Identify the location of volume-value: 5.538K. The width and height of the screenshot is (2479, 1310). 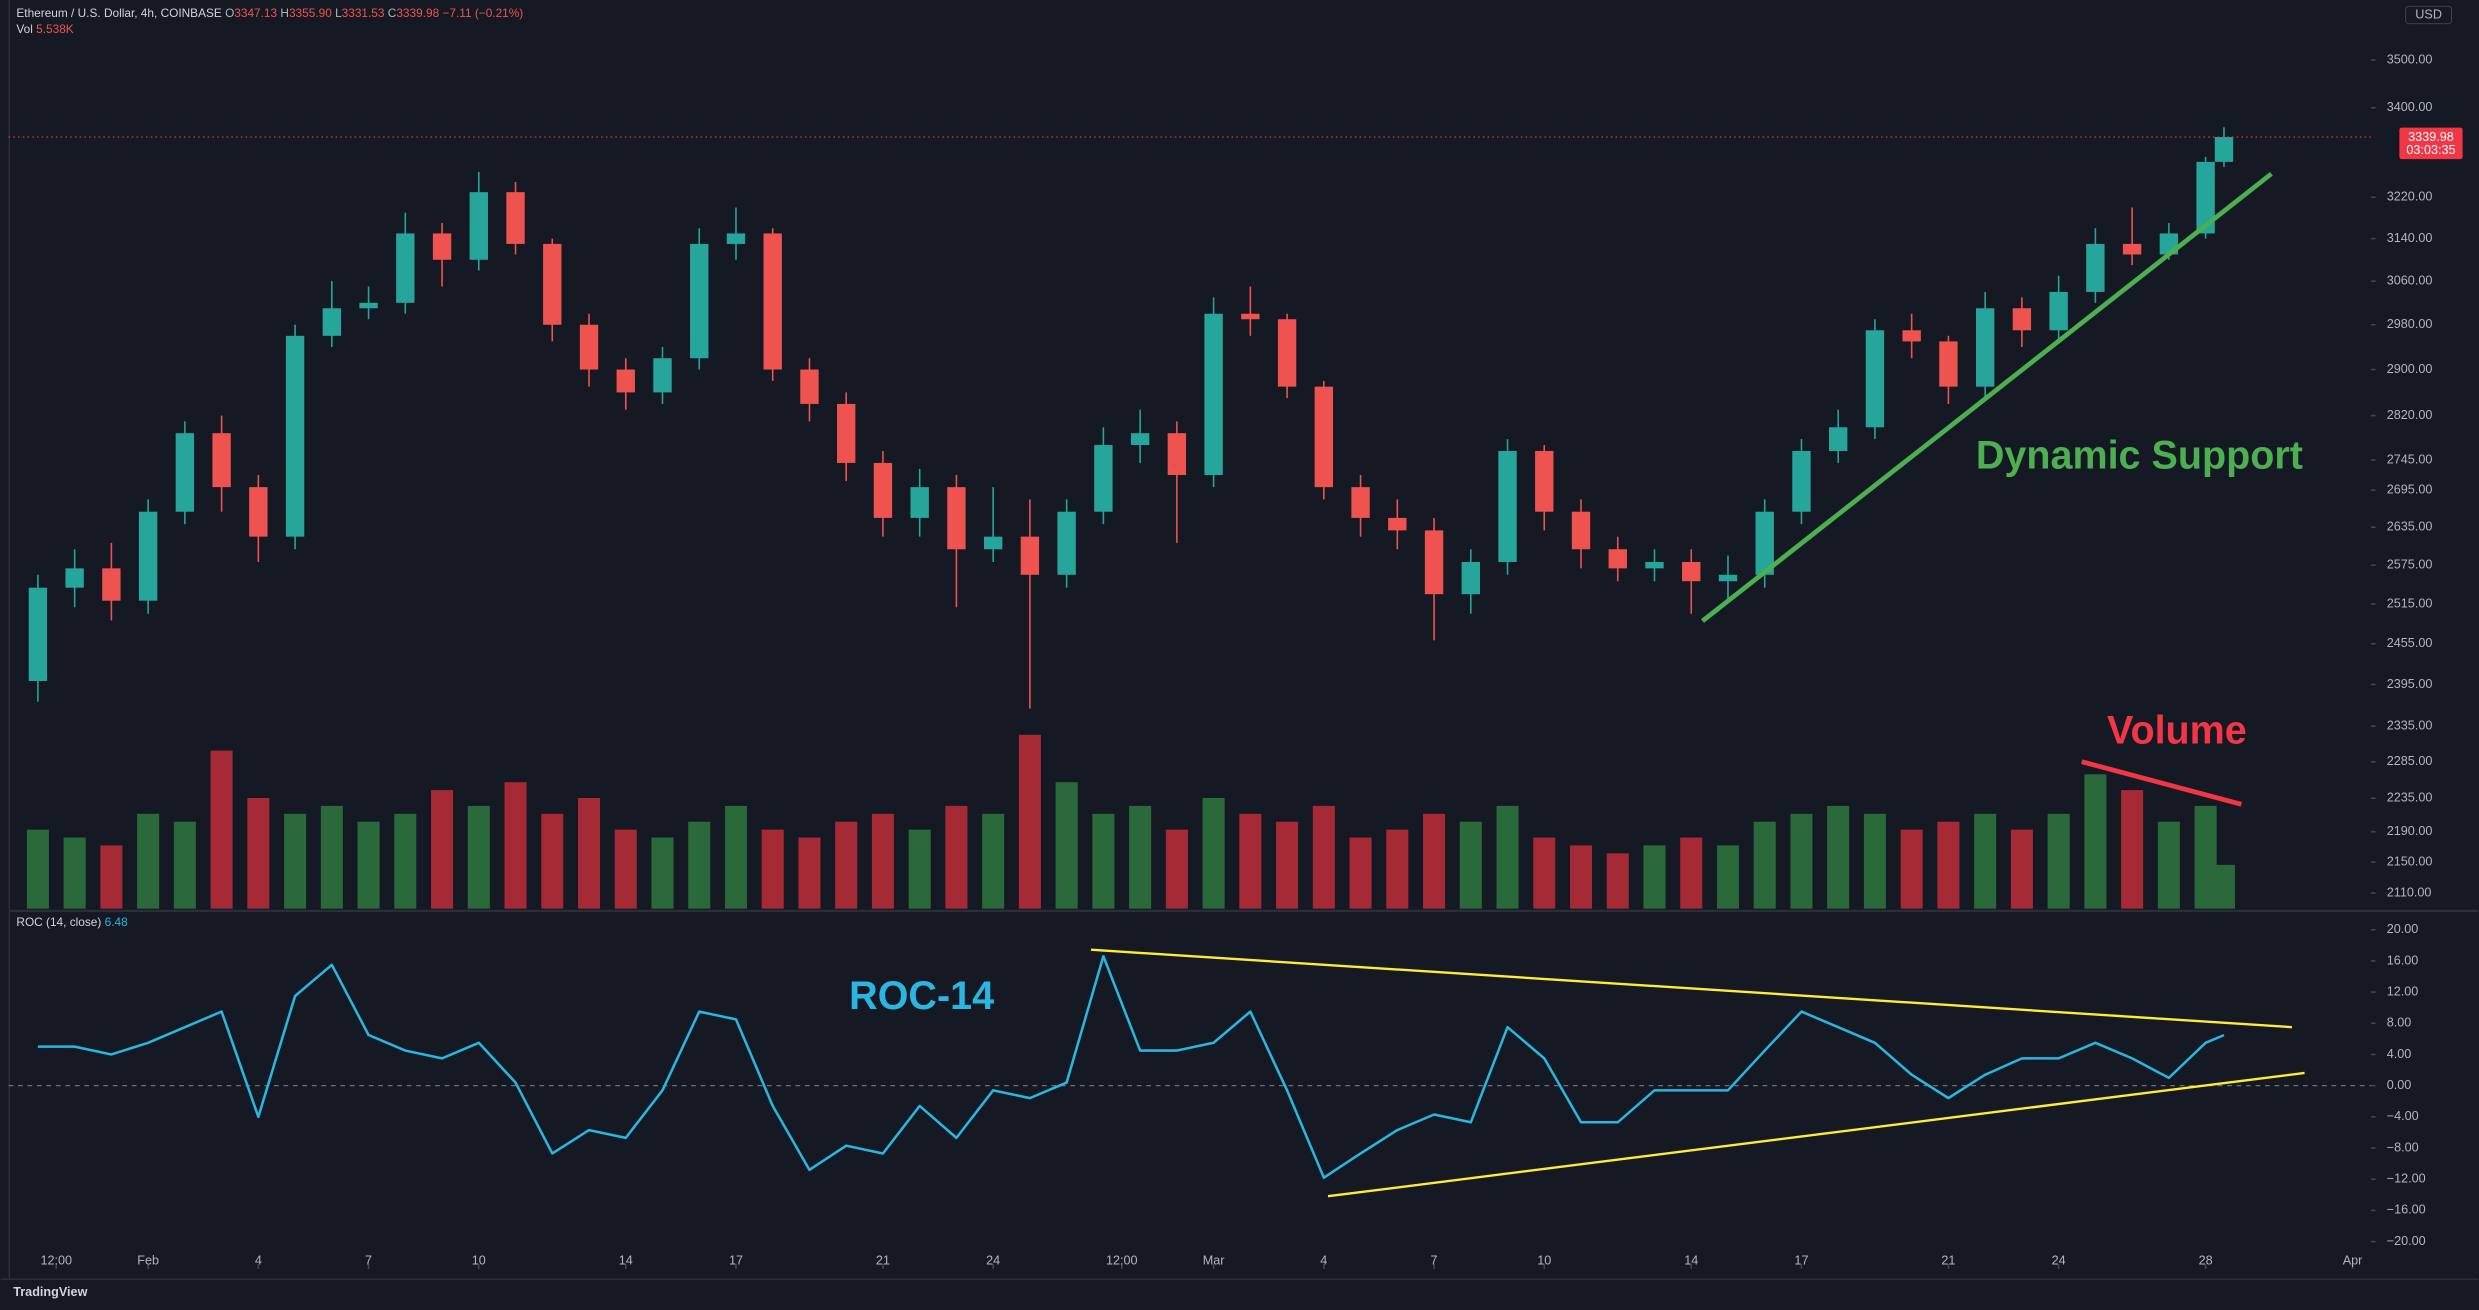
(55, 29).